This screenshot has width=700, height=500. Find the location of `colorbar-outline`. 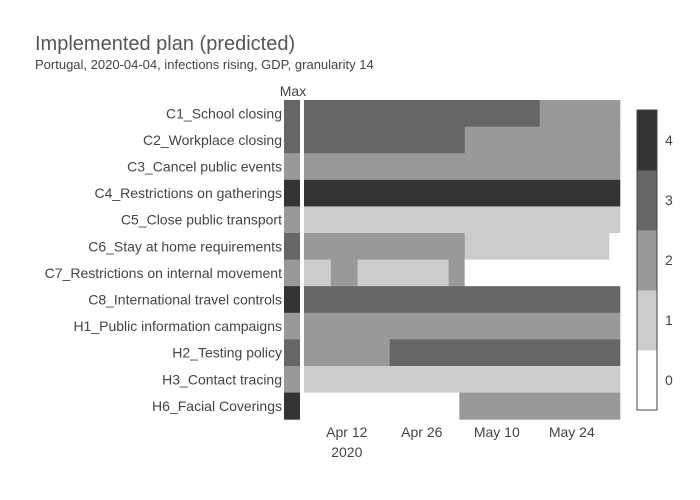

colorbar-outline is located at coordinates (647, 260).